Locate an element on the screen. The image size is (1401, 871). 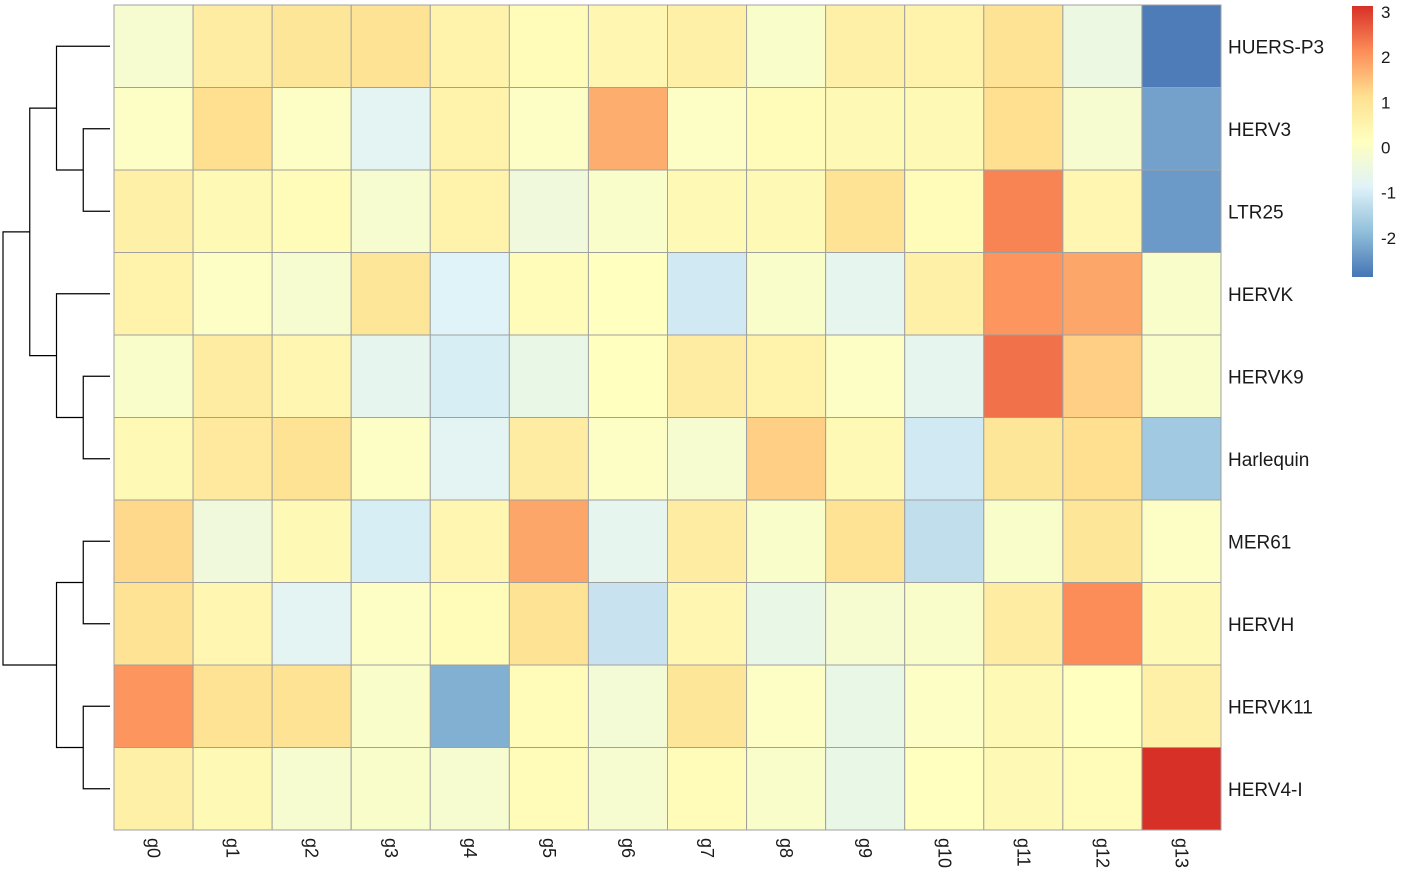
heatmap-cell-HERVH-g12 is located at coordinates (1102, 624).